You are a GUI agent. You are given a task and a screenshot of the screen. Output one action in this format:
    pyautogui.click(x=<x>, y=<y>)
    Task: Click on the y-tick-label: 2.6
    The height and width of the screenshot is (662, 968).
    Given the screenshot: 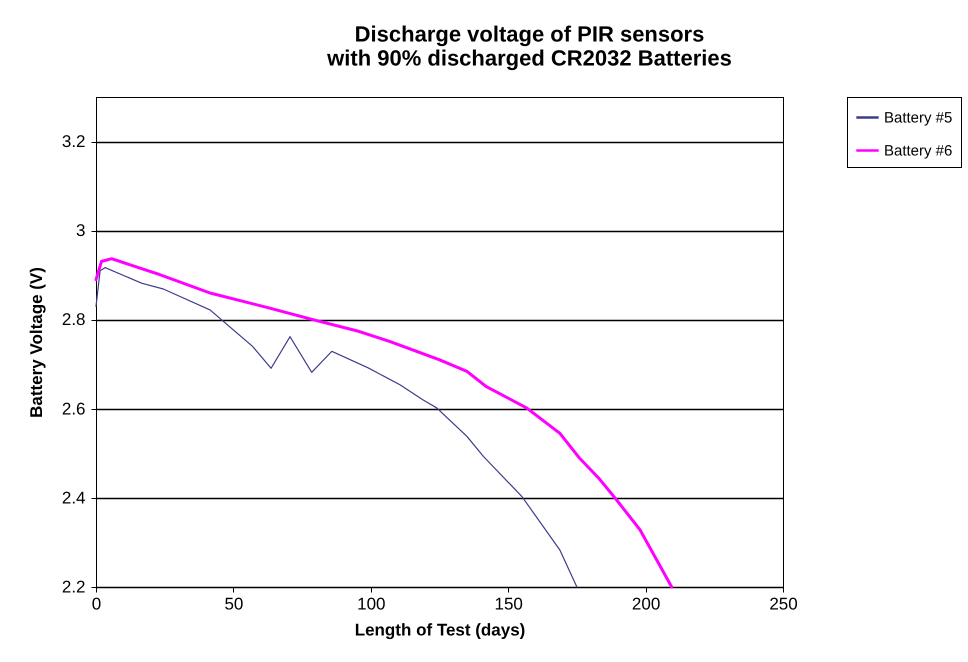 What is the action you would take?
    pyautogui.click(x=74, y=408)
    